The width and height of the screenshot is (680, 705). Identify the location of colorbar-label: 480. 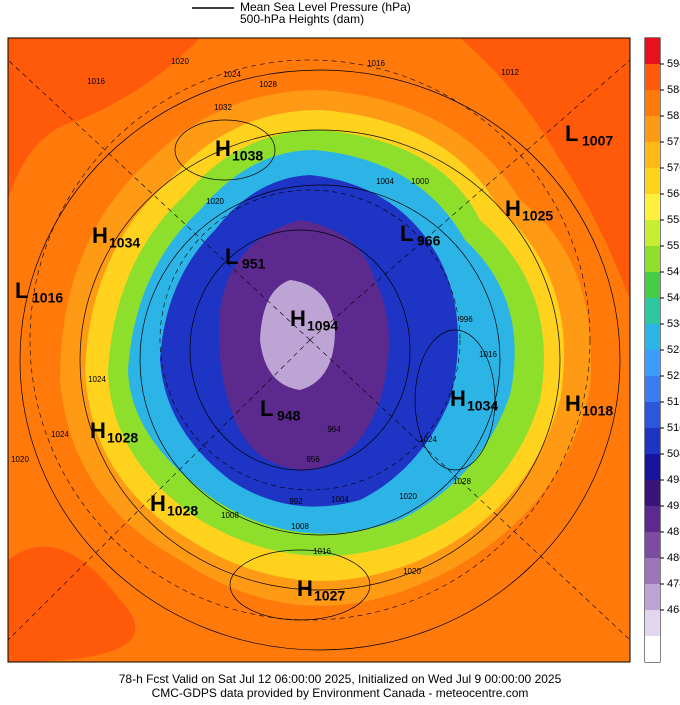
(673, 558).